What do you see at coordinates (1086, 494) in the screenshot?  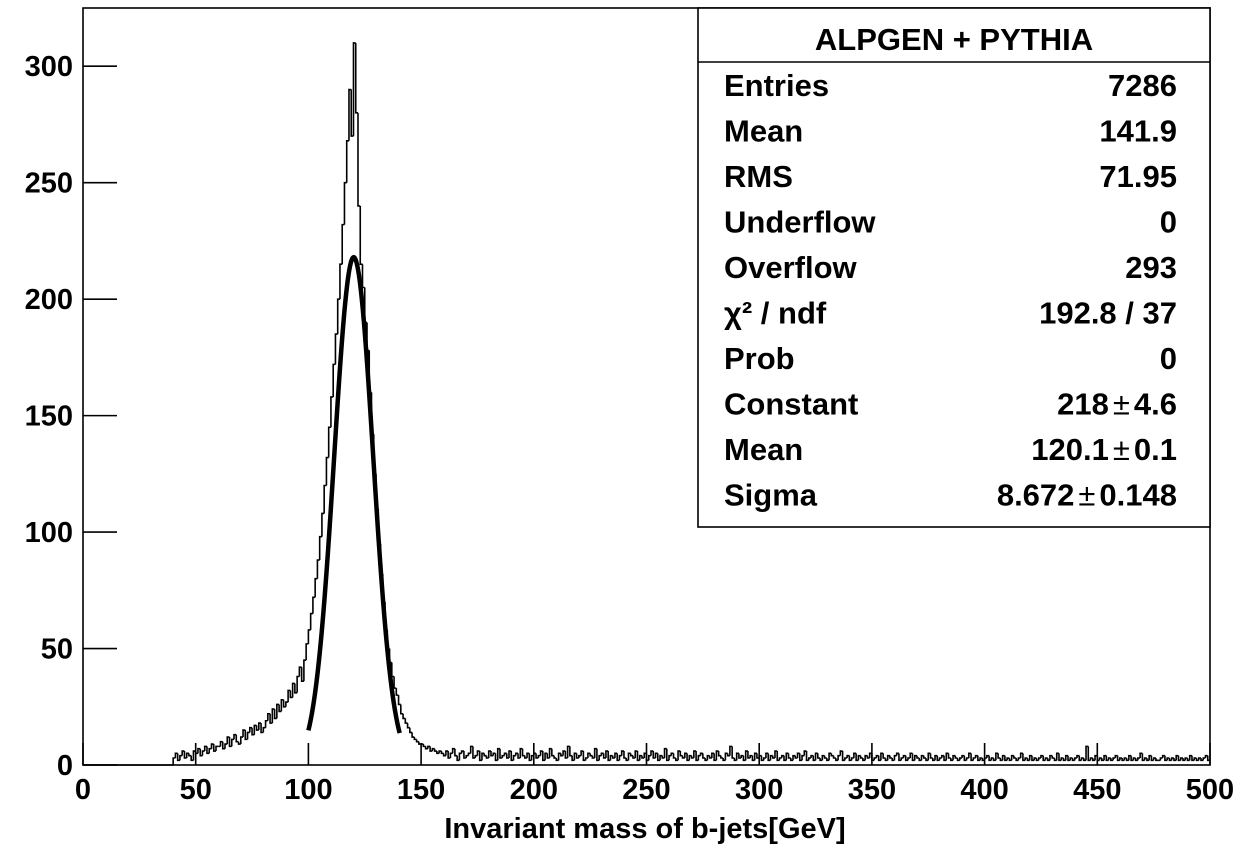 I see `stats-pm: ±` at bounding box center [1086, 494].